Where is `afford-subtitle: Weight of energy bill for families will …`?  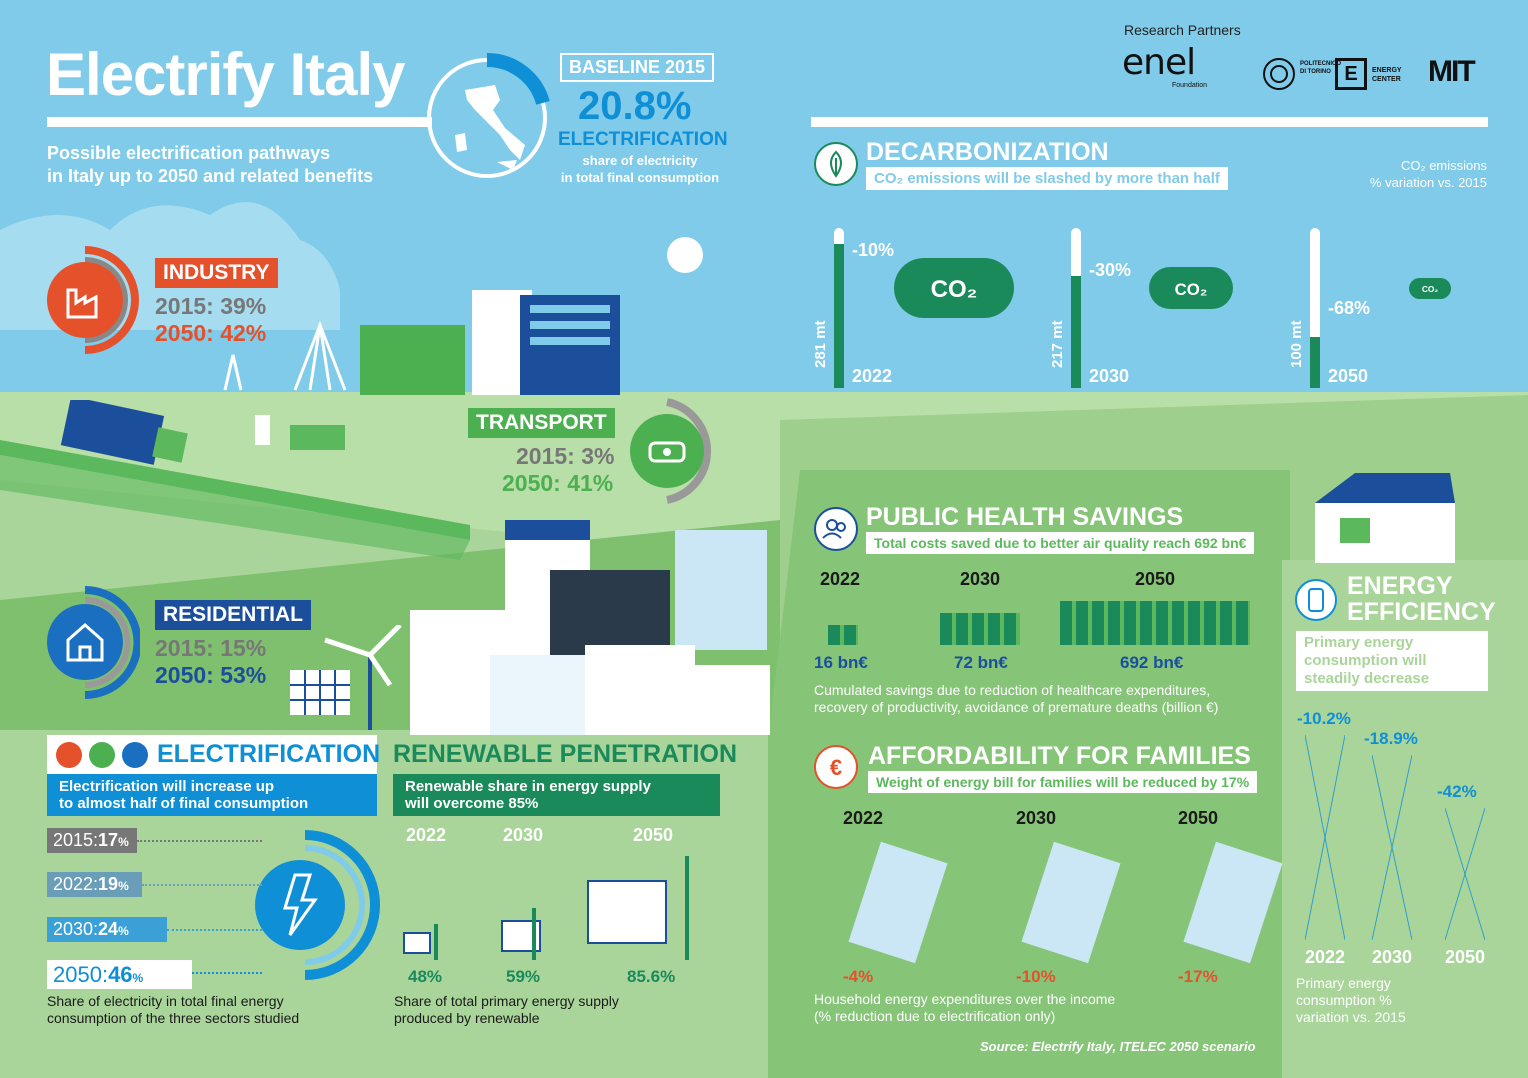 afford-subtitle: Weight of energy bill for families will … is located at coordinates (1063, 782).